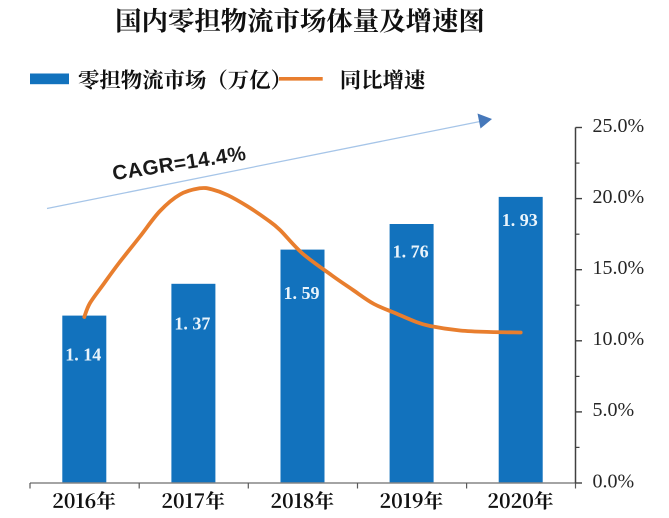 The image size is (669, 518). What do you see at coordinates (619, 268) in the screenshot?
I see `svg-text: 15.0%` at bounding box center [619, 268].